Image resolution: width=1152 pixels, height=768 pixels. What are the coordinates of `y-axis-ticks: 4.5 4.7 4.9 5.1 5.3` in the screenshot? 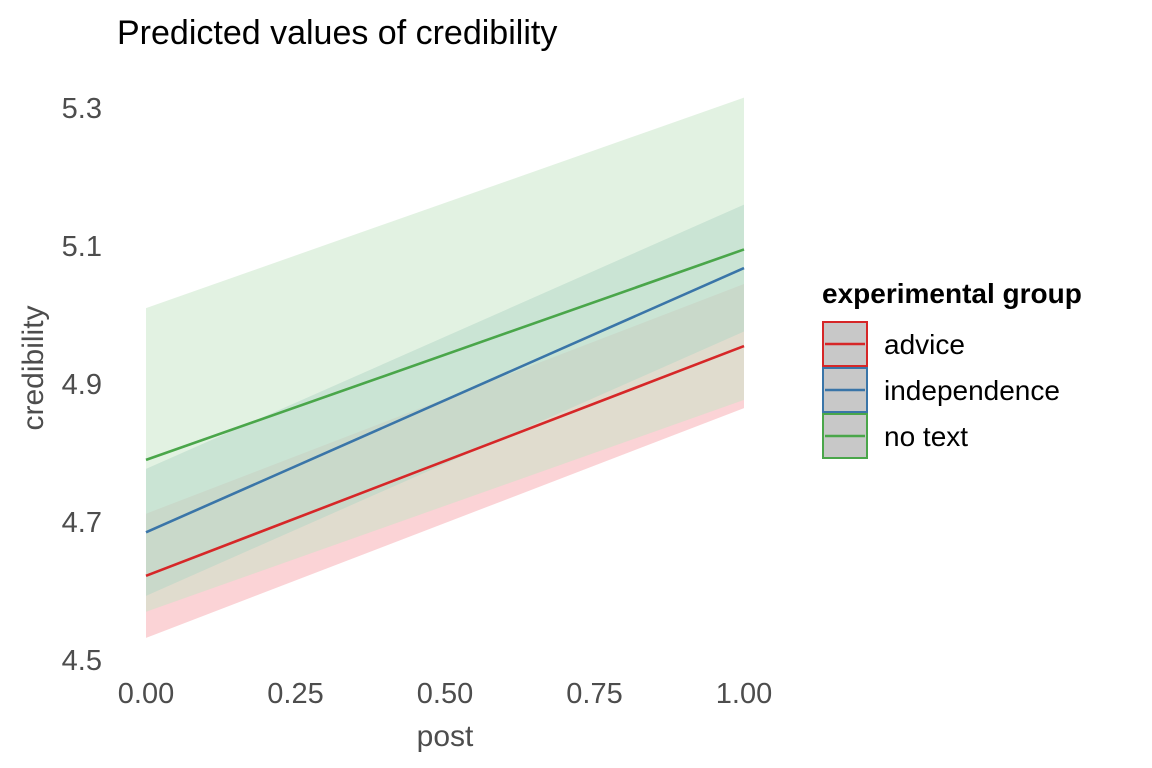 It's located at (82, 385).